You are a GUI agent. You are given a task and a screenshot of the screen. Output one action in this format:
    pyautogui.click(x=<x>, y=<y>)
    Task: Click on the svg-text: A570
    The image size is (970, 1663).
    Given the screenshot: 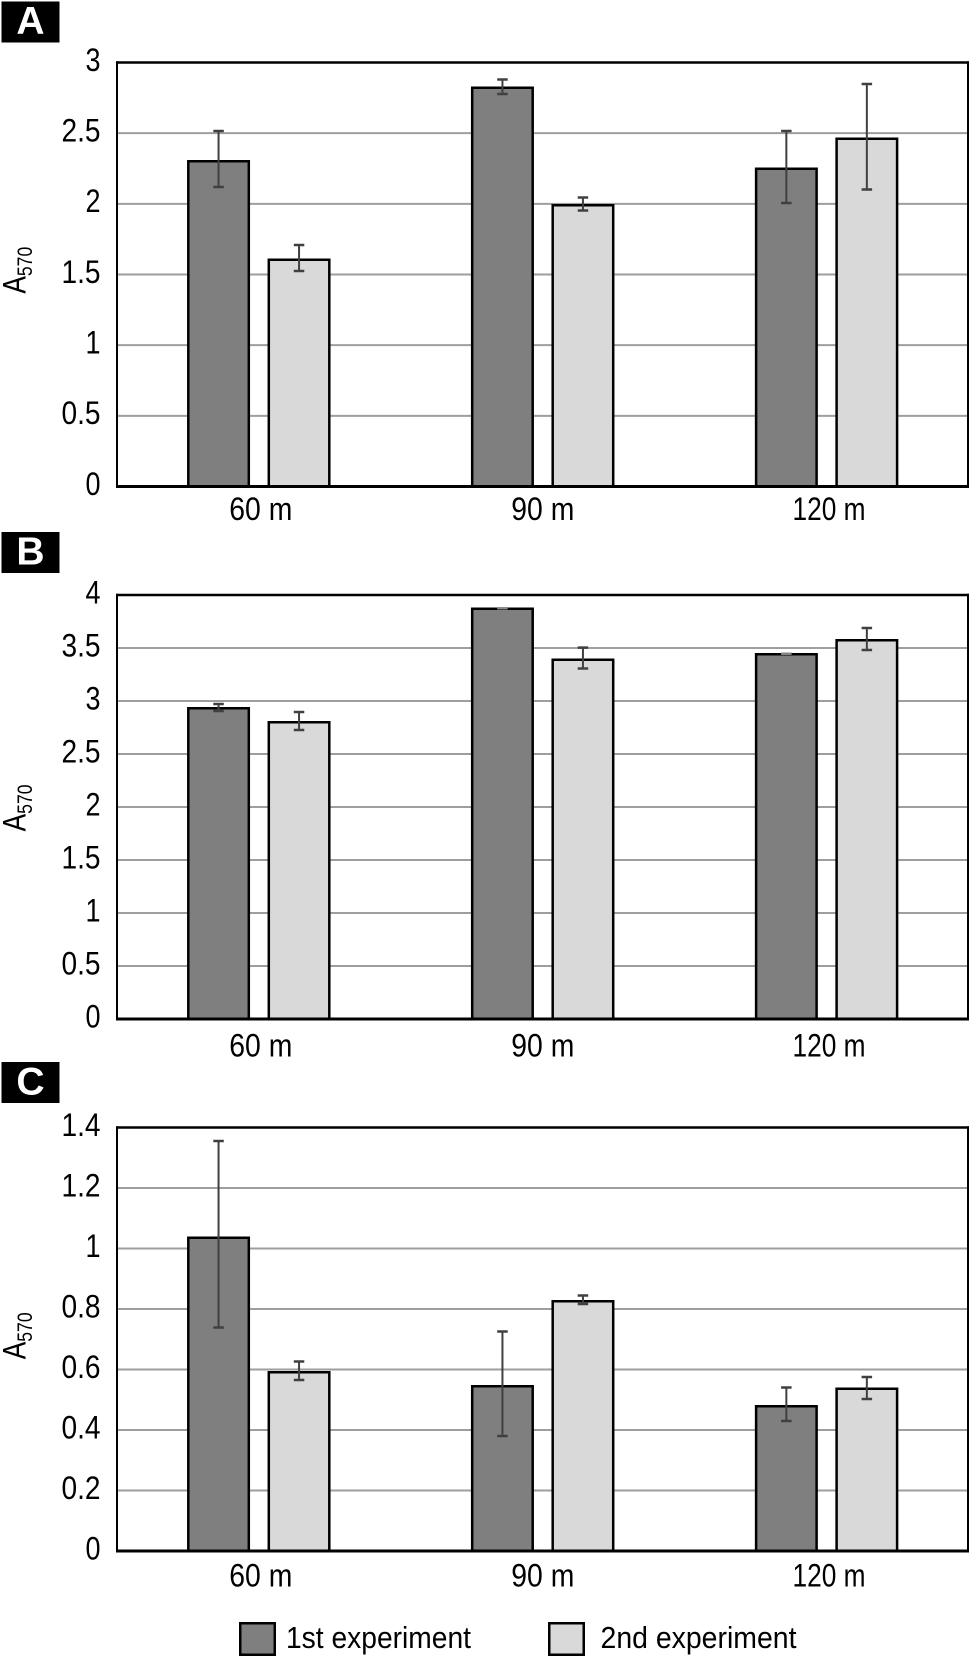 What is the action you would take?
    pyautogui.click(x=18, y=807)
    